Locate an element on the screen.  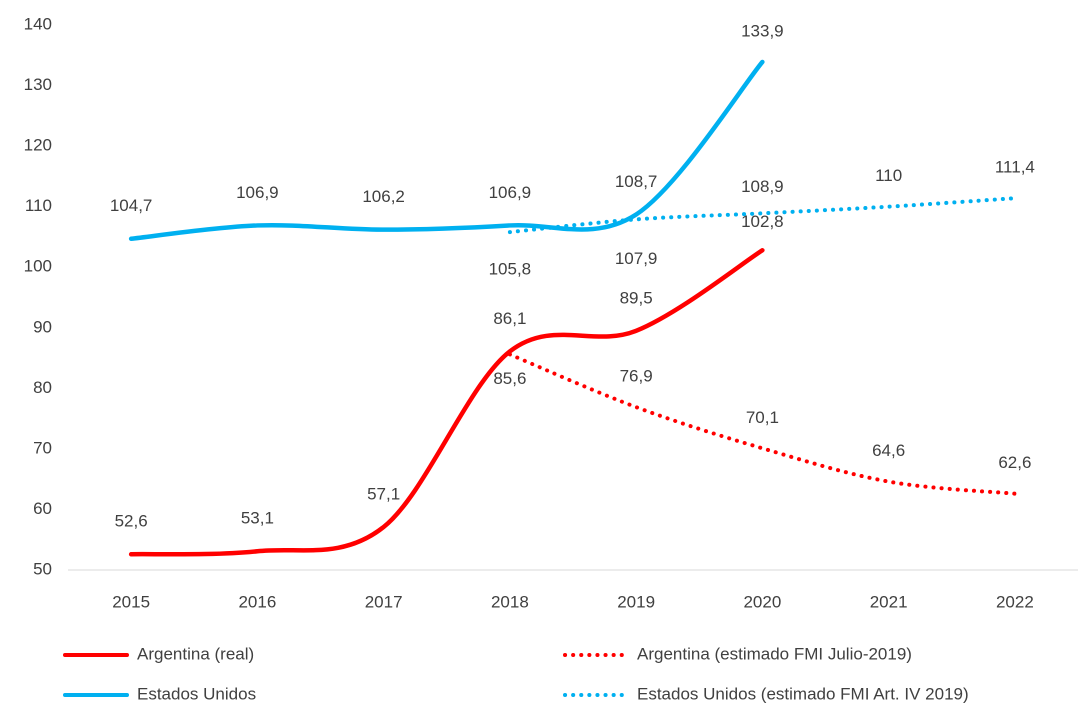
y-tick-label: 80 is located at coordinates (42, 387).